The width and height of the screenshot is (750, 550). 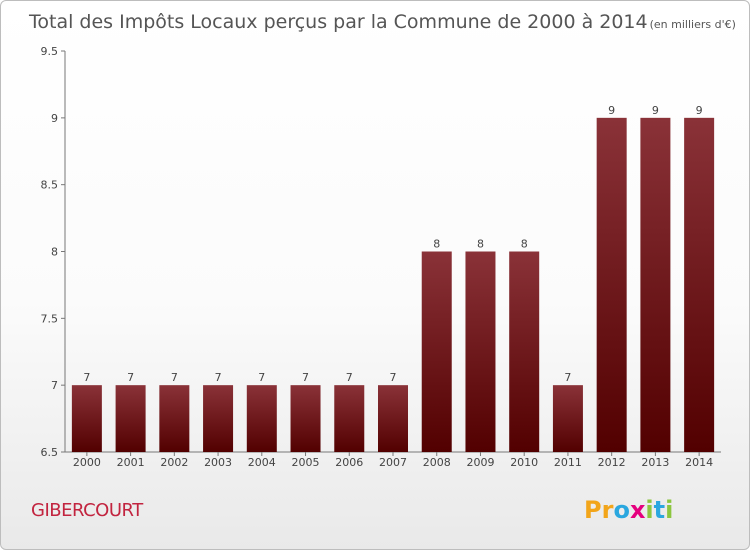 What do you see at coordinates (86, 377) in the screenshot?
I see `data-label-2000: 7` at bounding box center [86, 377].